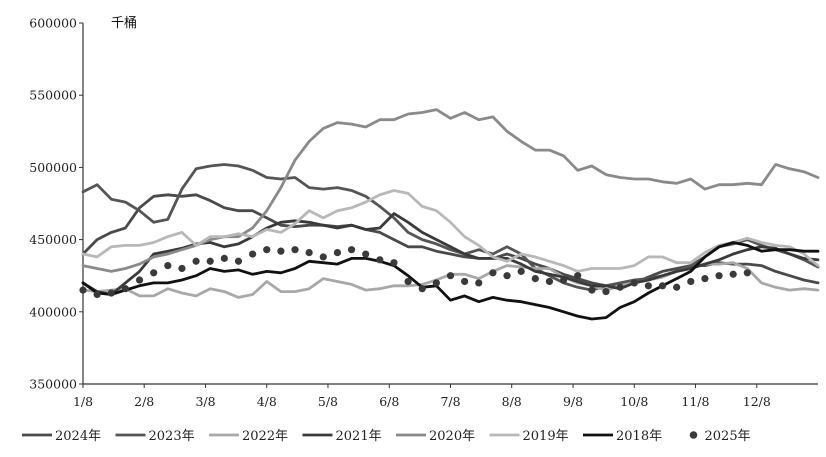 Image resolution: width=826 pixels, height=457 pixels. What do you see at coordinates (53, 384) in the screenshot?
I see `y-tick-label: 350000` at bounding box center [53, 384].